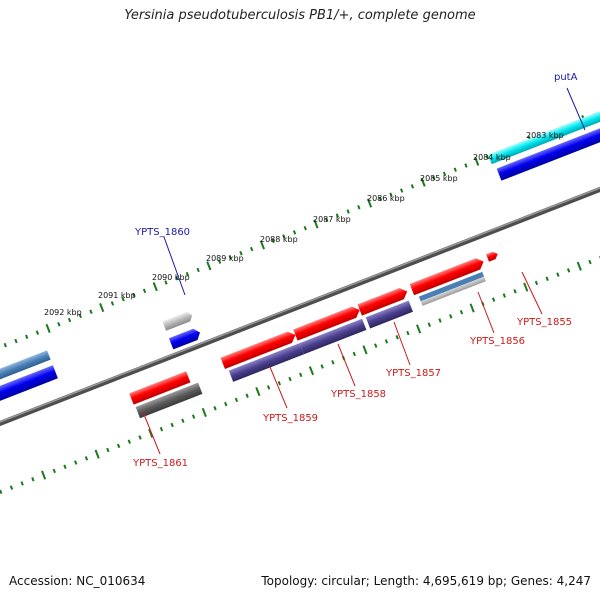 This screenshot has height=600, width=600. I want to click on label-YPTS_1858: YPTS_1858, so click(358, 394).